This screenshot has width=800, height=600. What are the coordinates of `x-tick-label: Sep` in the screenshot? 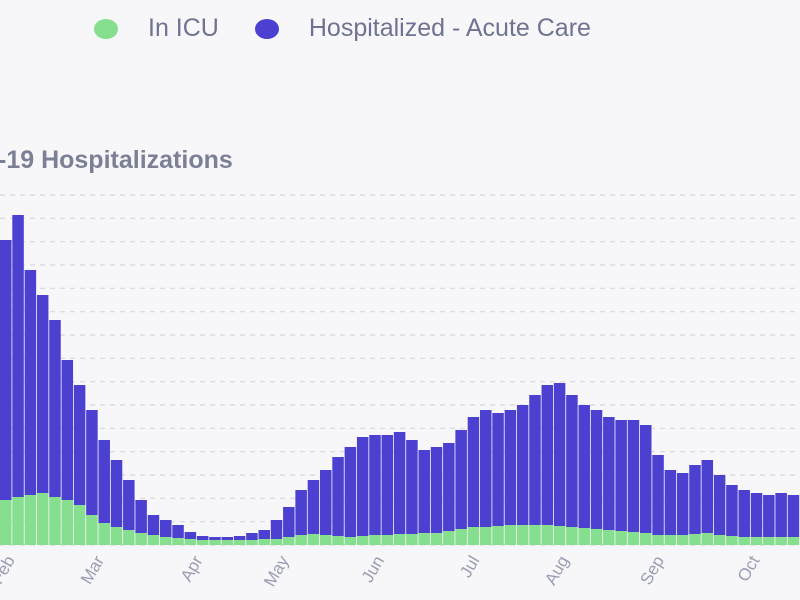 It's located at (653, 571).